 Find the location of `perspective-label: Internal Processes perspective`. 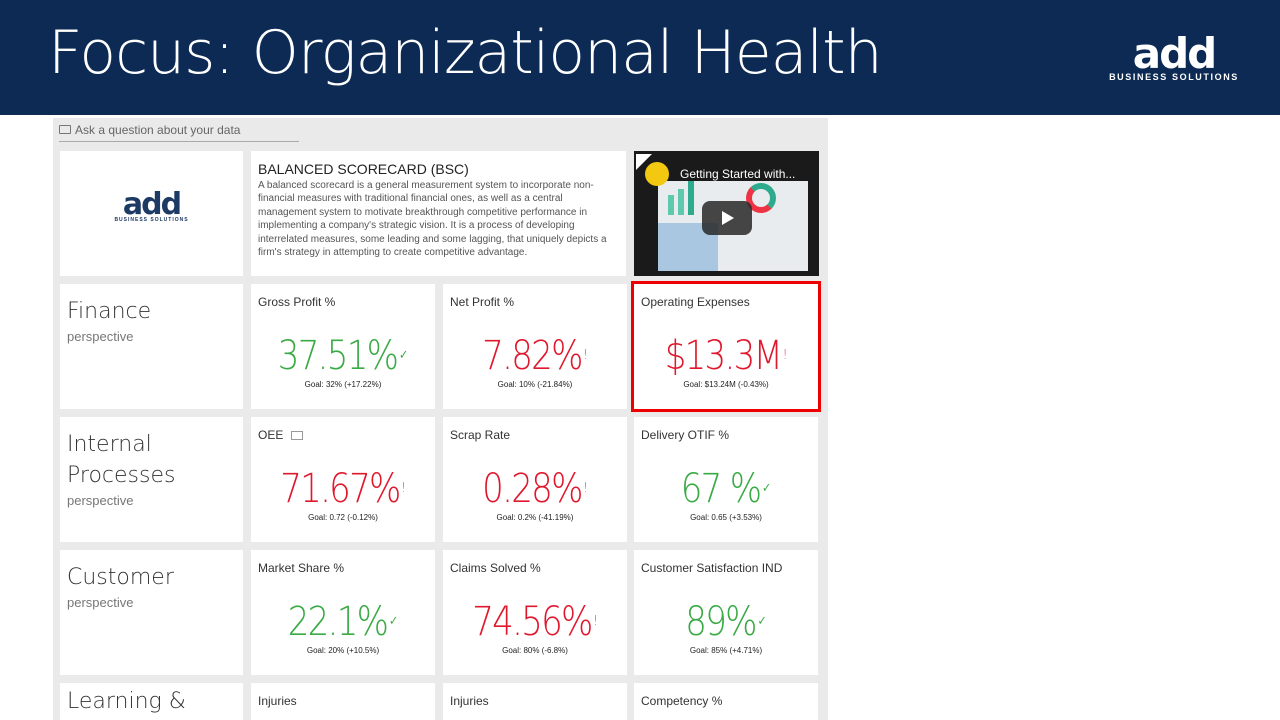

perspective-label: Internal Processes perspective is located at coordinates (152, 469).